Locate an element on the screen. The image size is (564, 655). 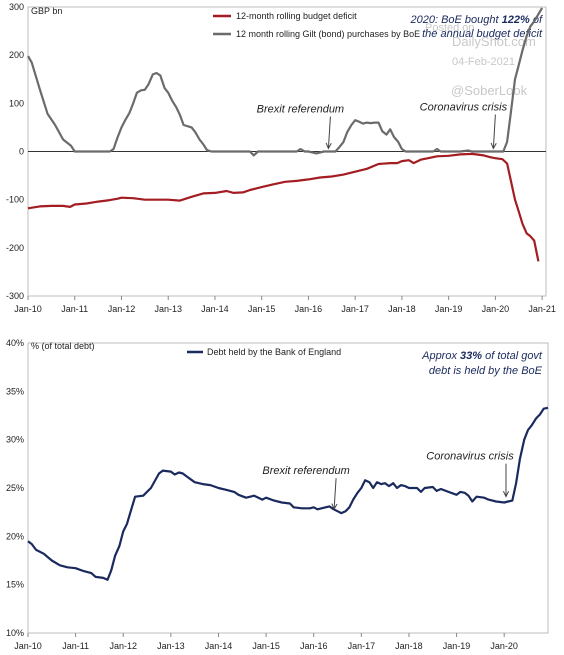
bottom-legend: Debt held by the Bank of England is located at coordinates (264, 352).